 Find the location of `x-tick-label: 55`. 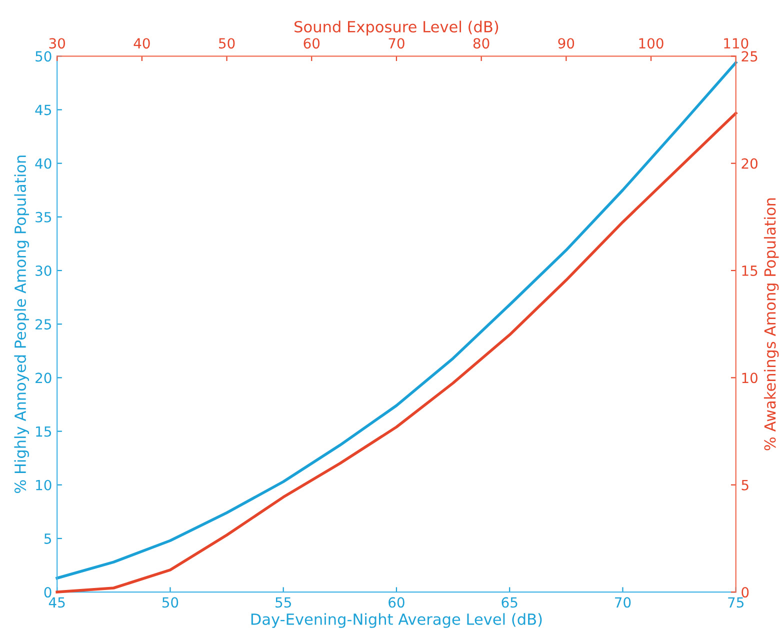

x-tick-label: 55 is located at coordinates (283, 602).